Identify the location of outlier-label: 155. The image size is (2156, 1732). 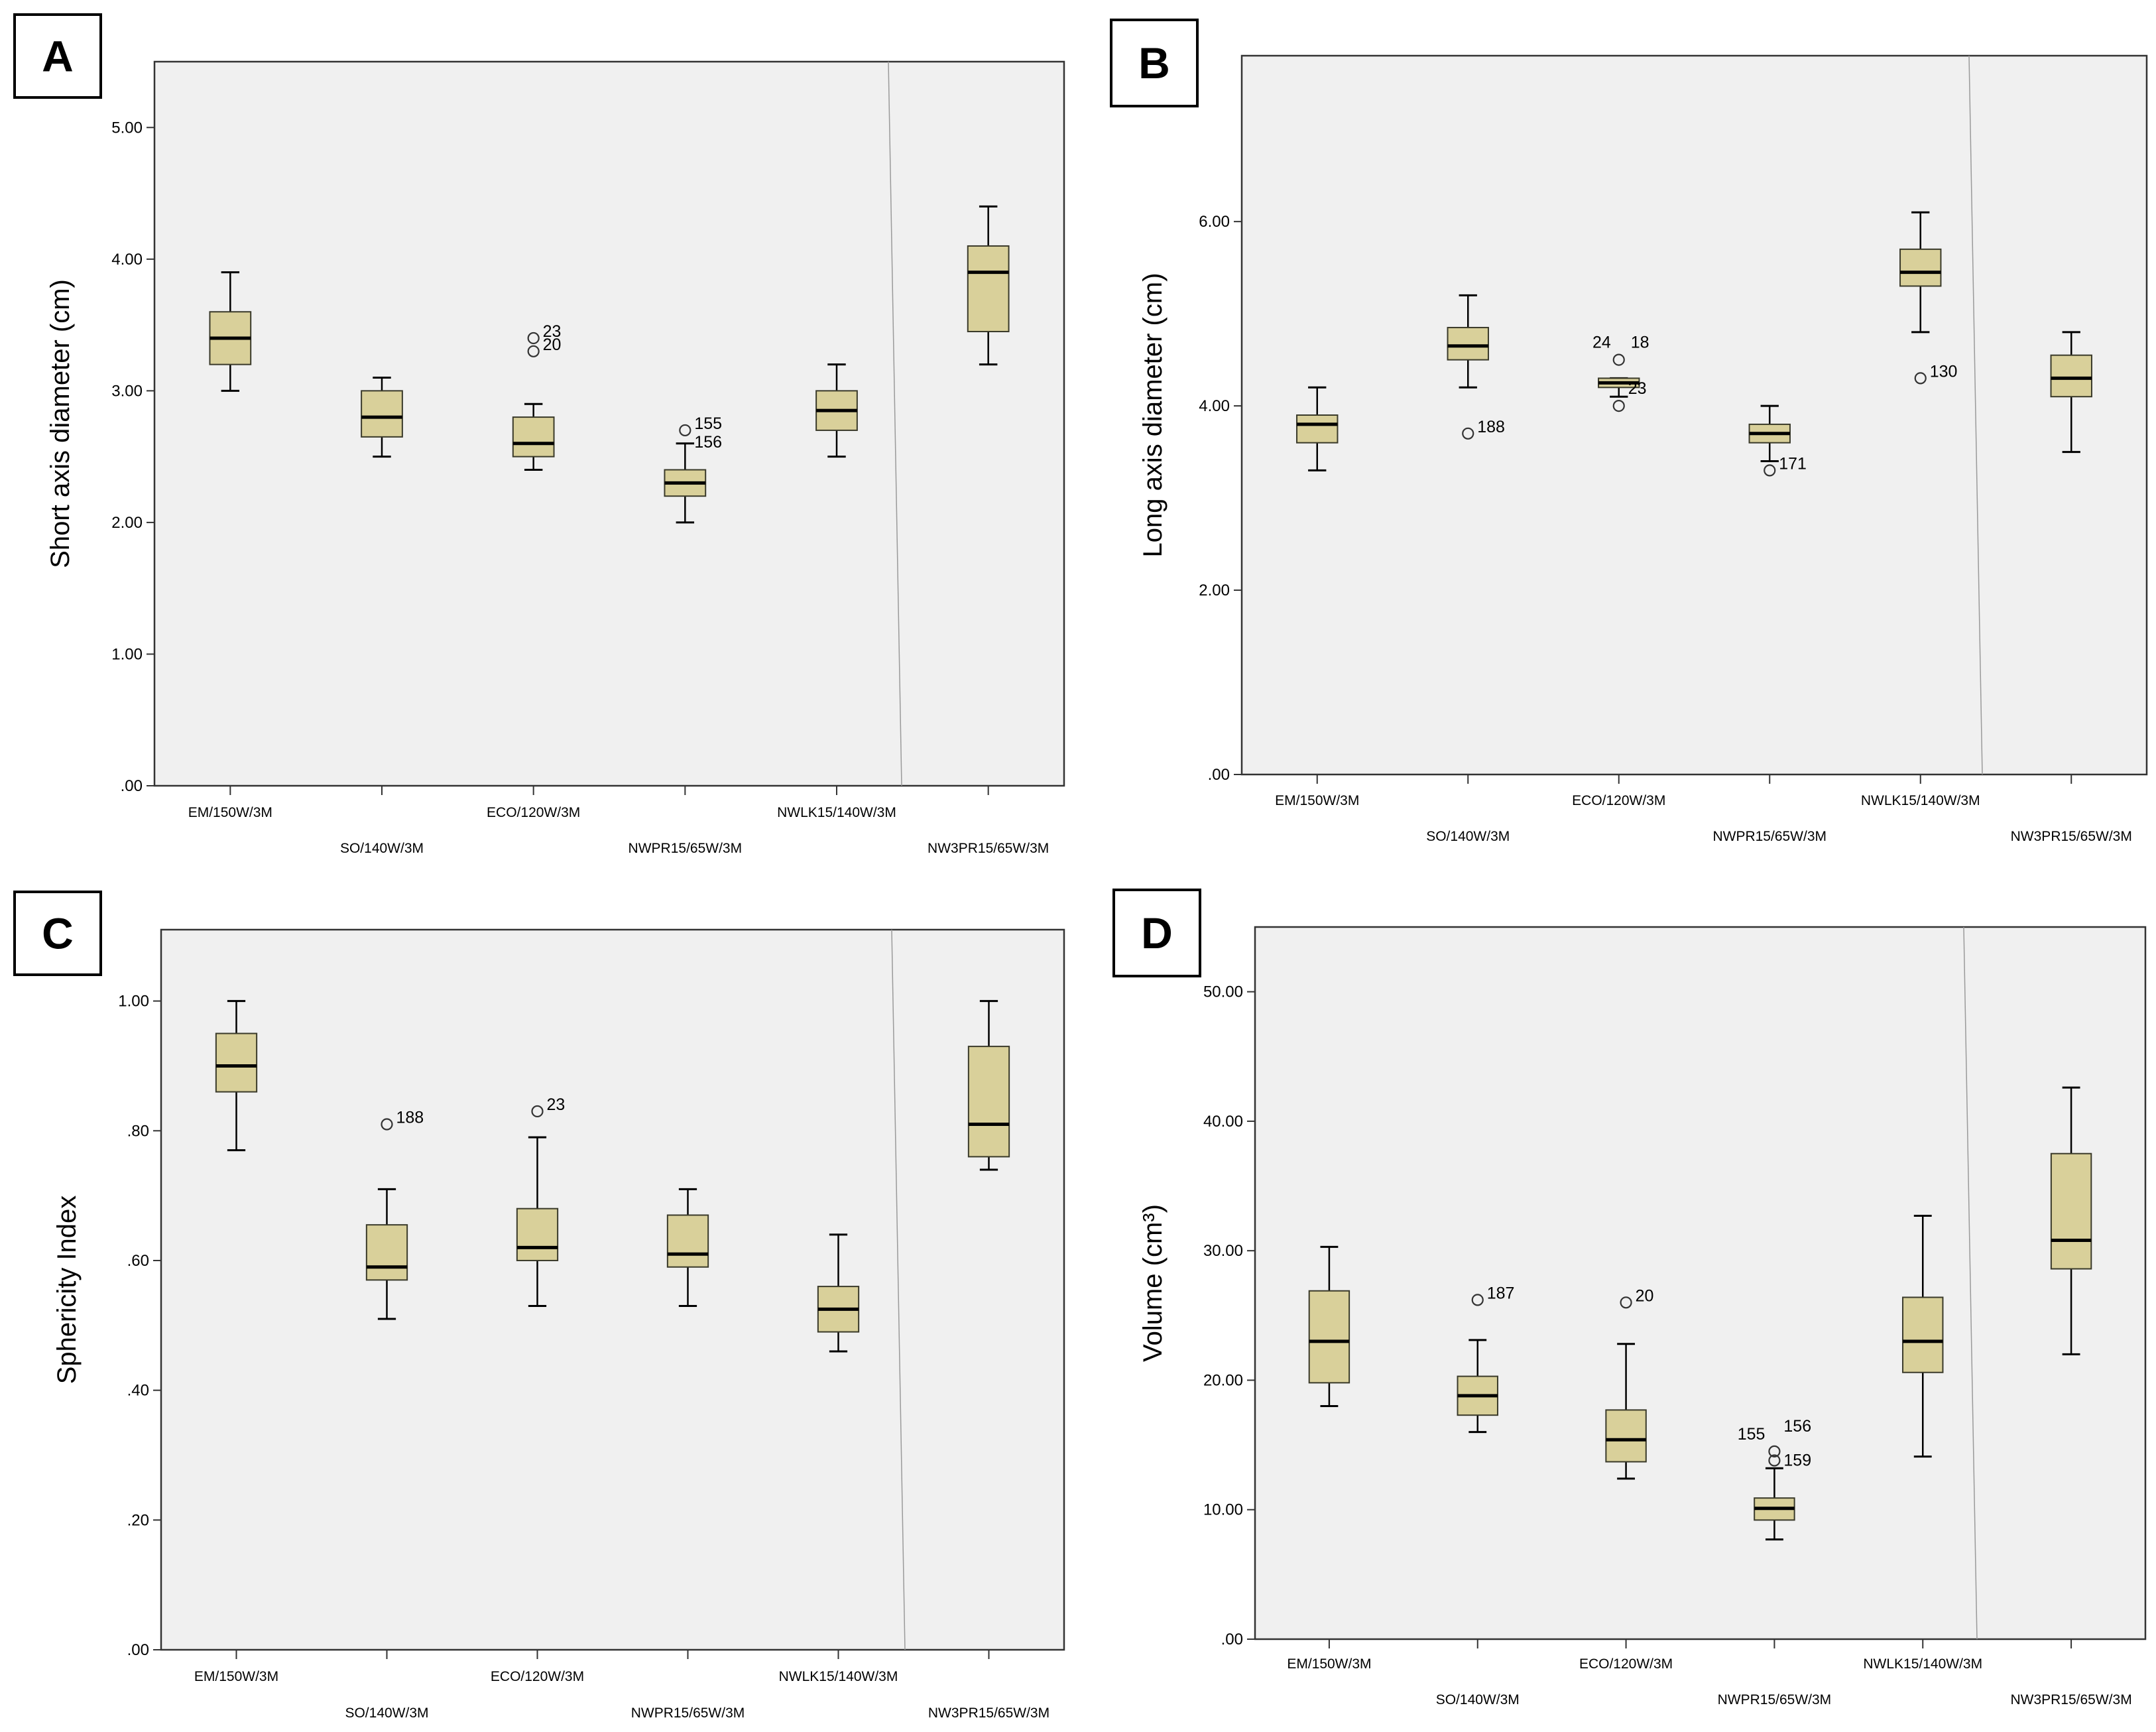
(1752, 1434).